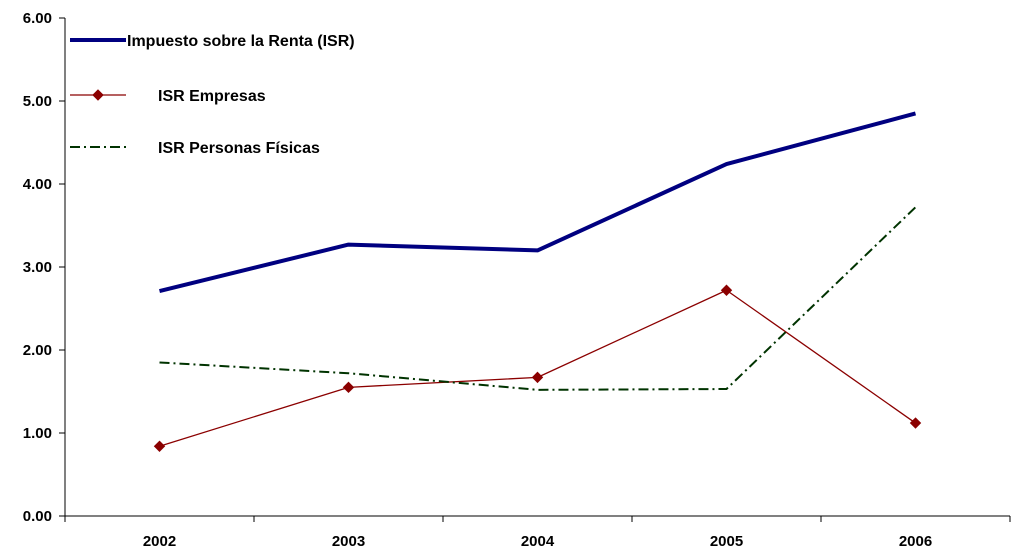  I want to click on legend-label: Impuesto sobre la Renta (ISR), so click(241, 41).